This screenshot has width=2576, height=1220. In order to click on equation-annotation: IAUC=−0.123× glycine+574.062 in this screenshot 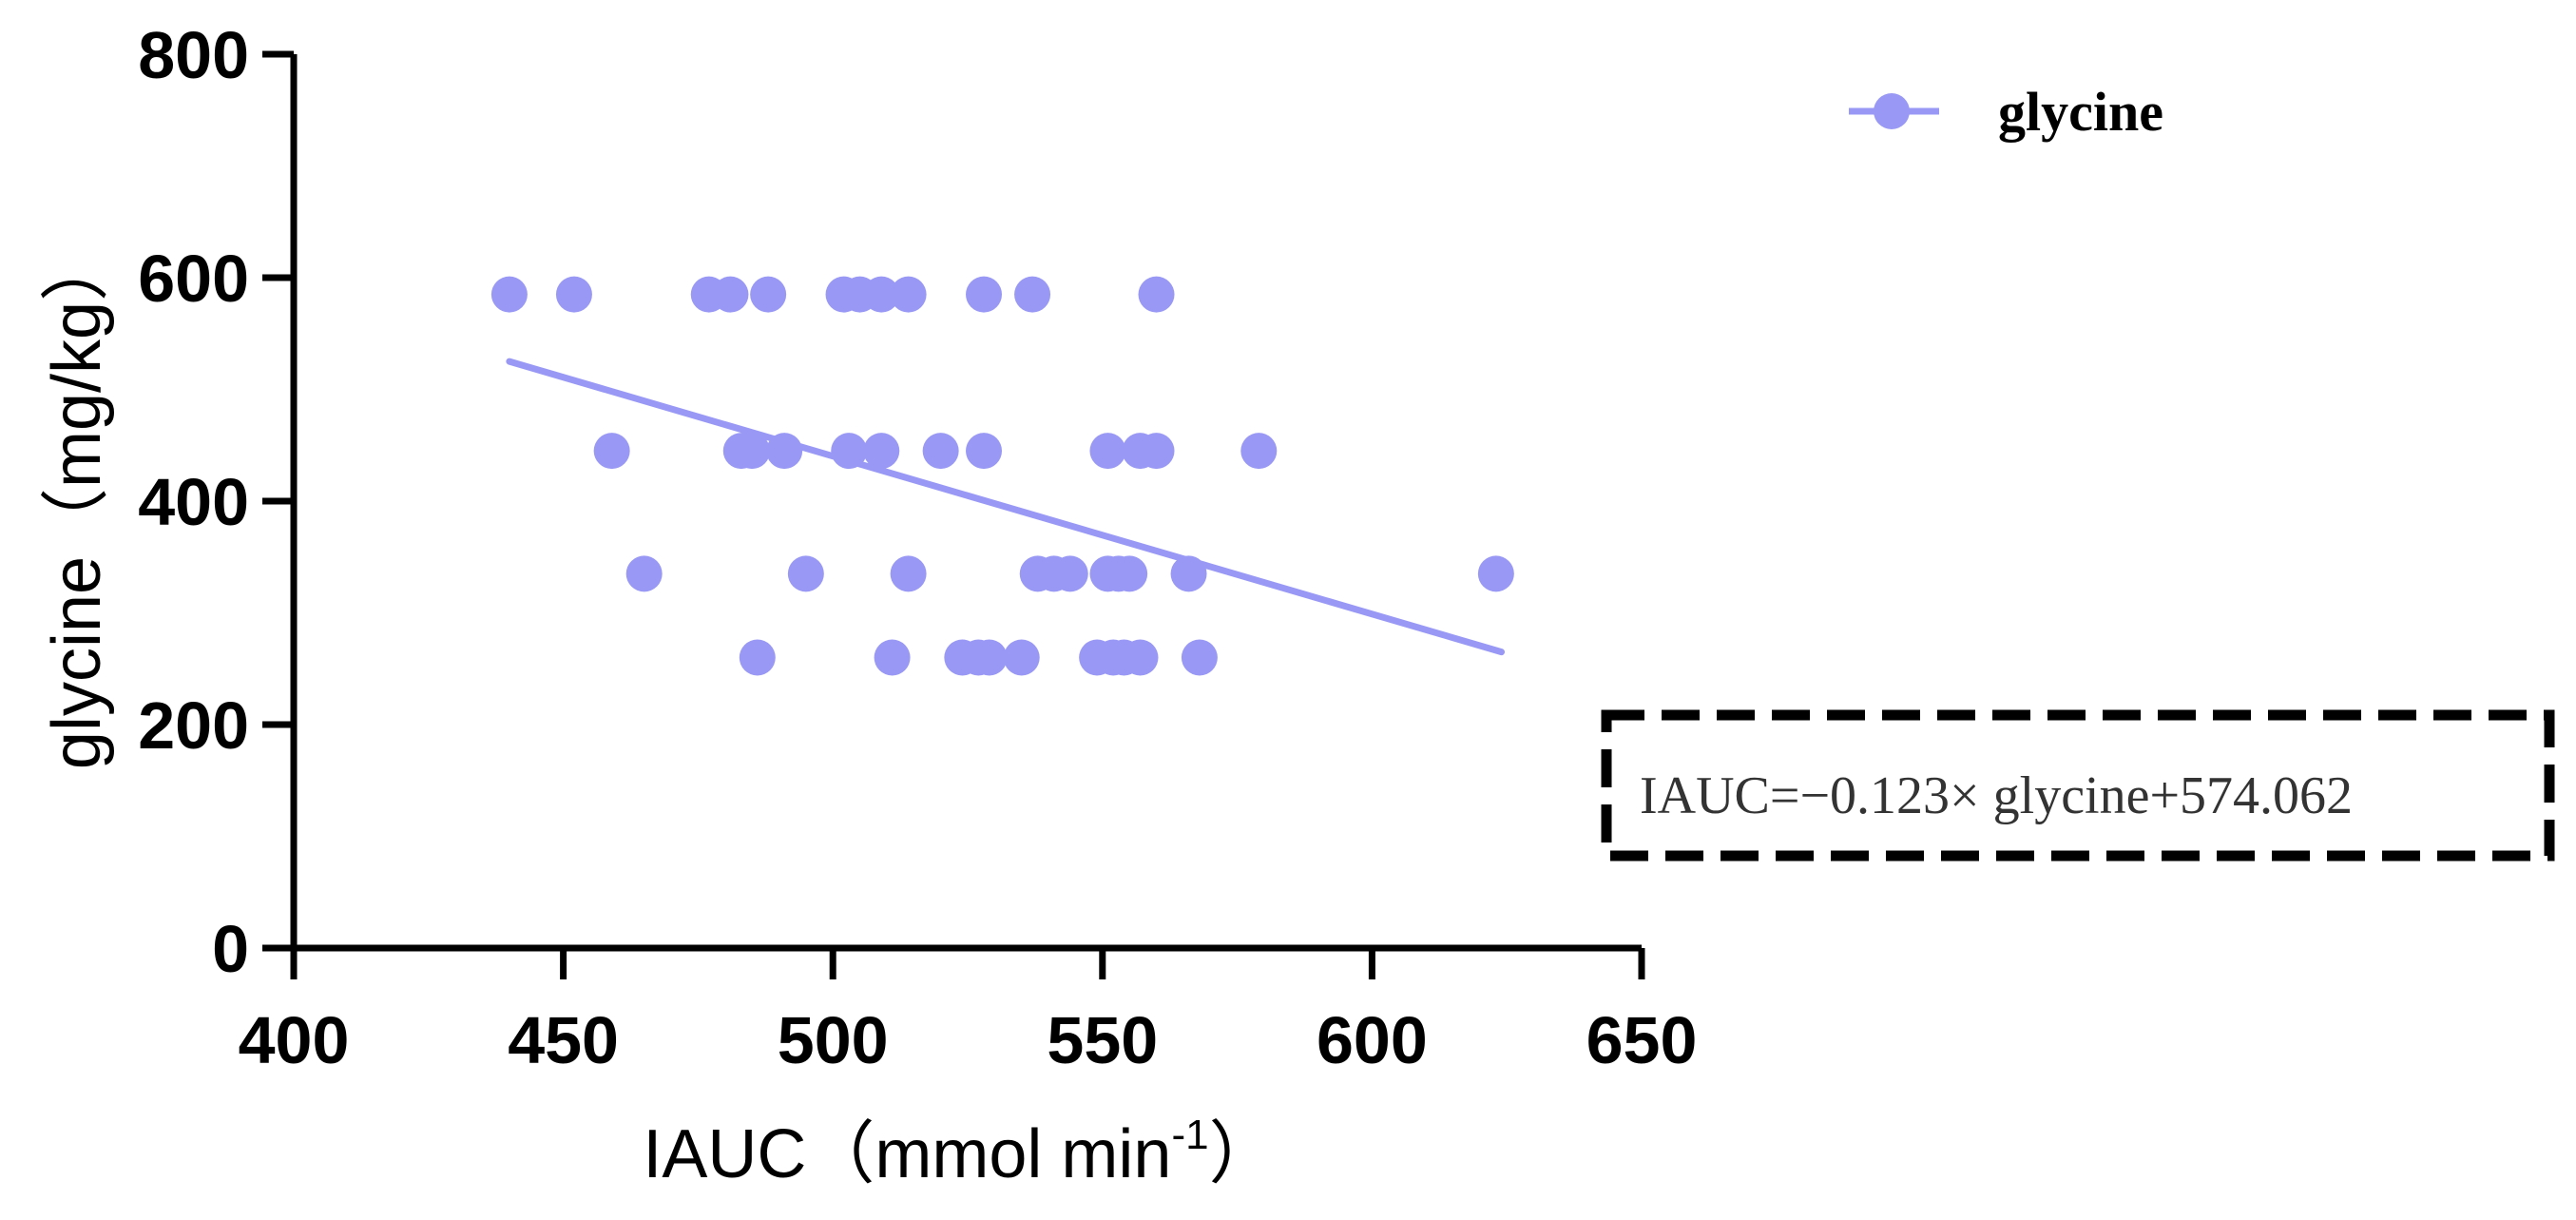, I will do `click(2078, 785)`.